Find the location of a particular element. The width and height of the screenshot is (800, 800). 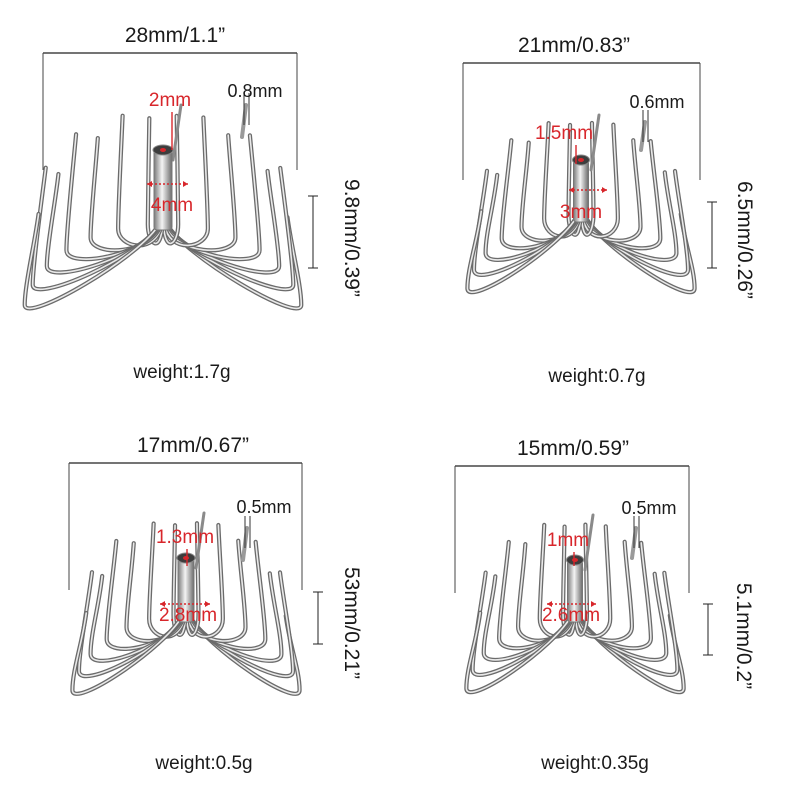

height-label: 9.8mm/0.39” is located at coordinates (351, 238).